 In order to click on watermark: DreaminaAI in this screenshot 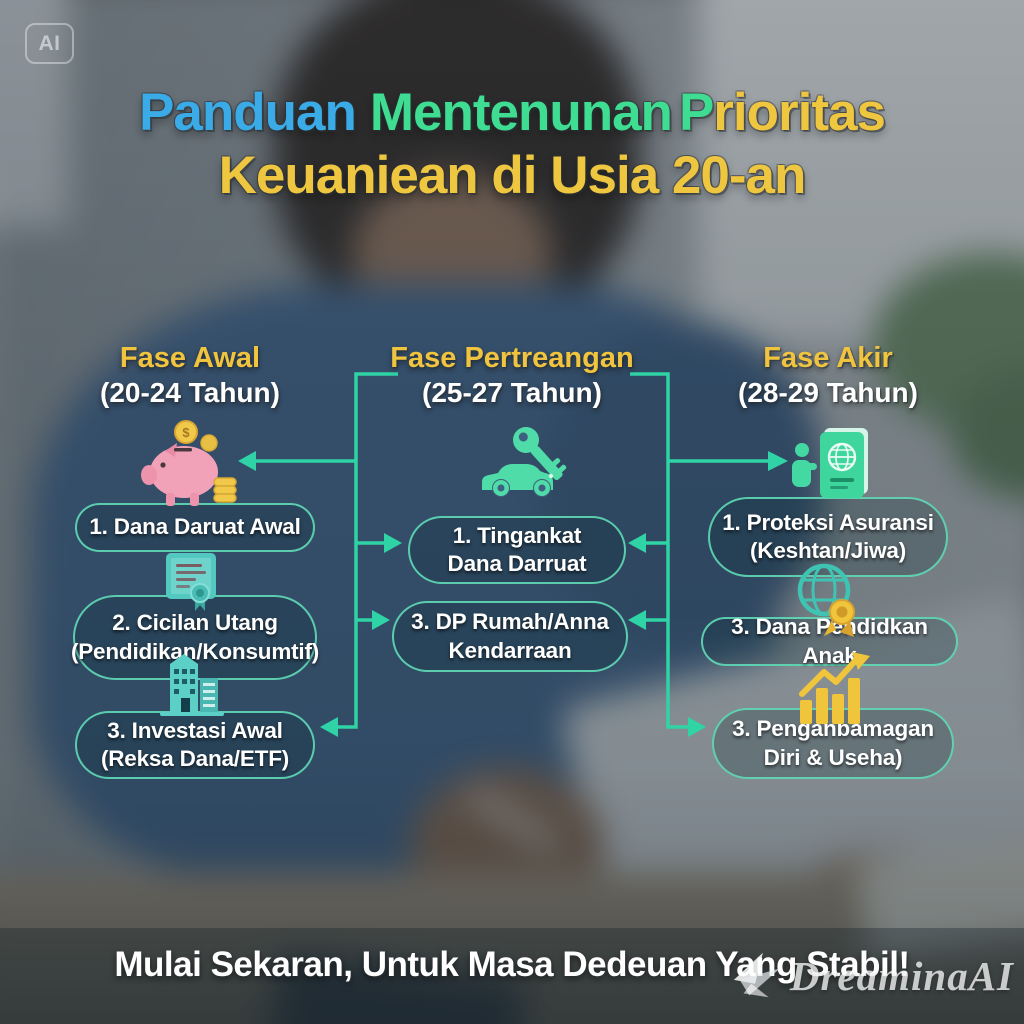, I will do `click(872, 976)`.